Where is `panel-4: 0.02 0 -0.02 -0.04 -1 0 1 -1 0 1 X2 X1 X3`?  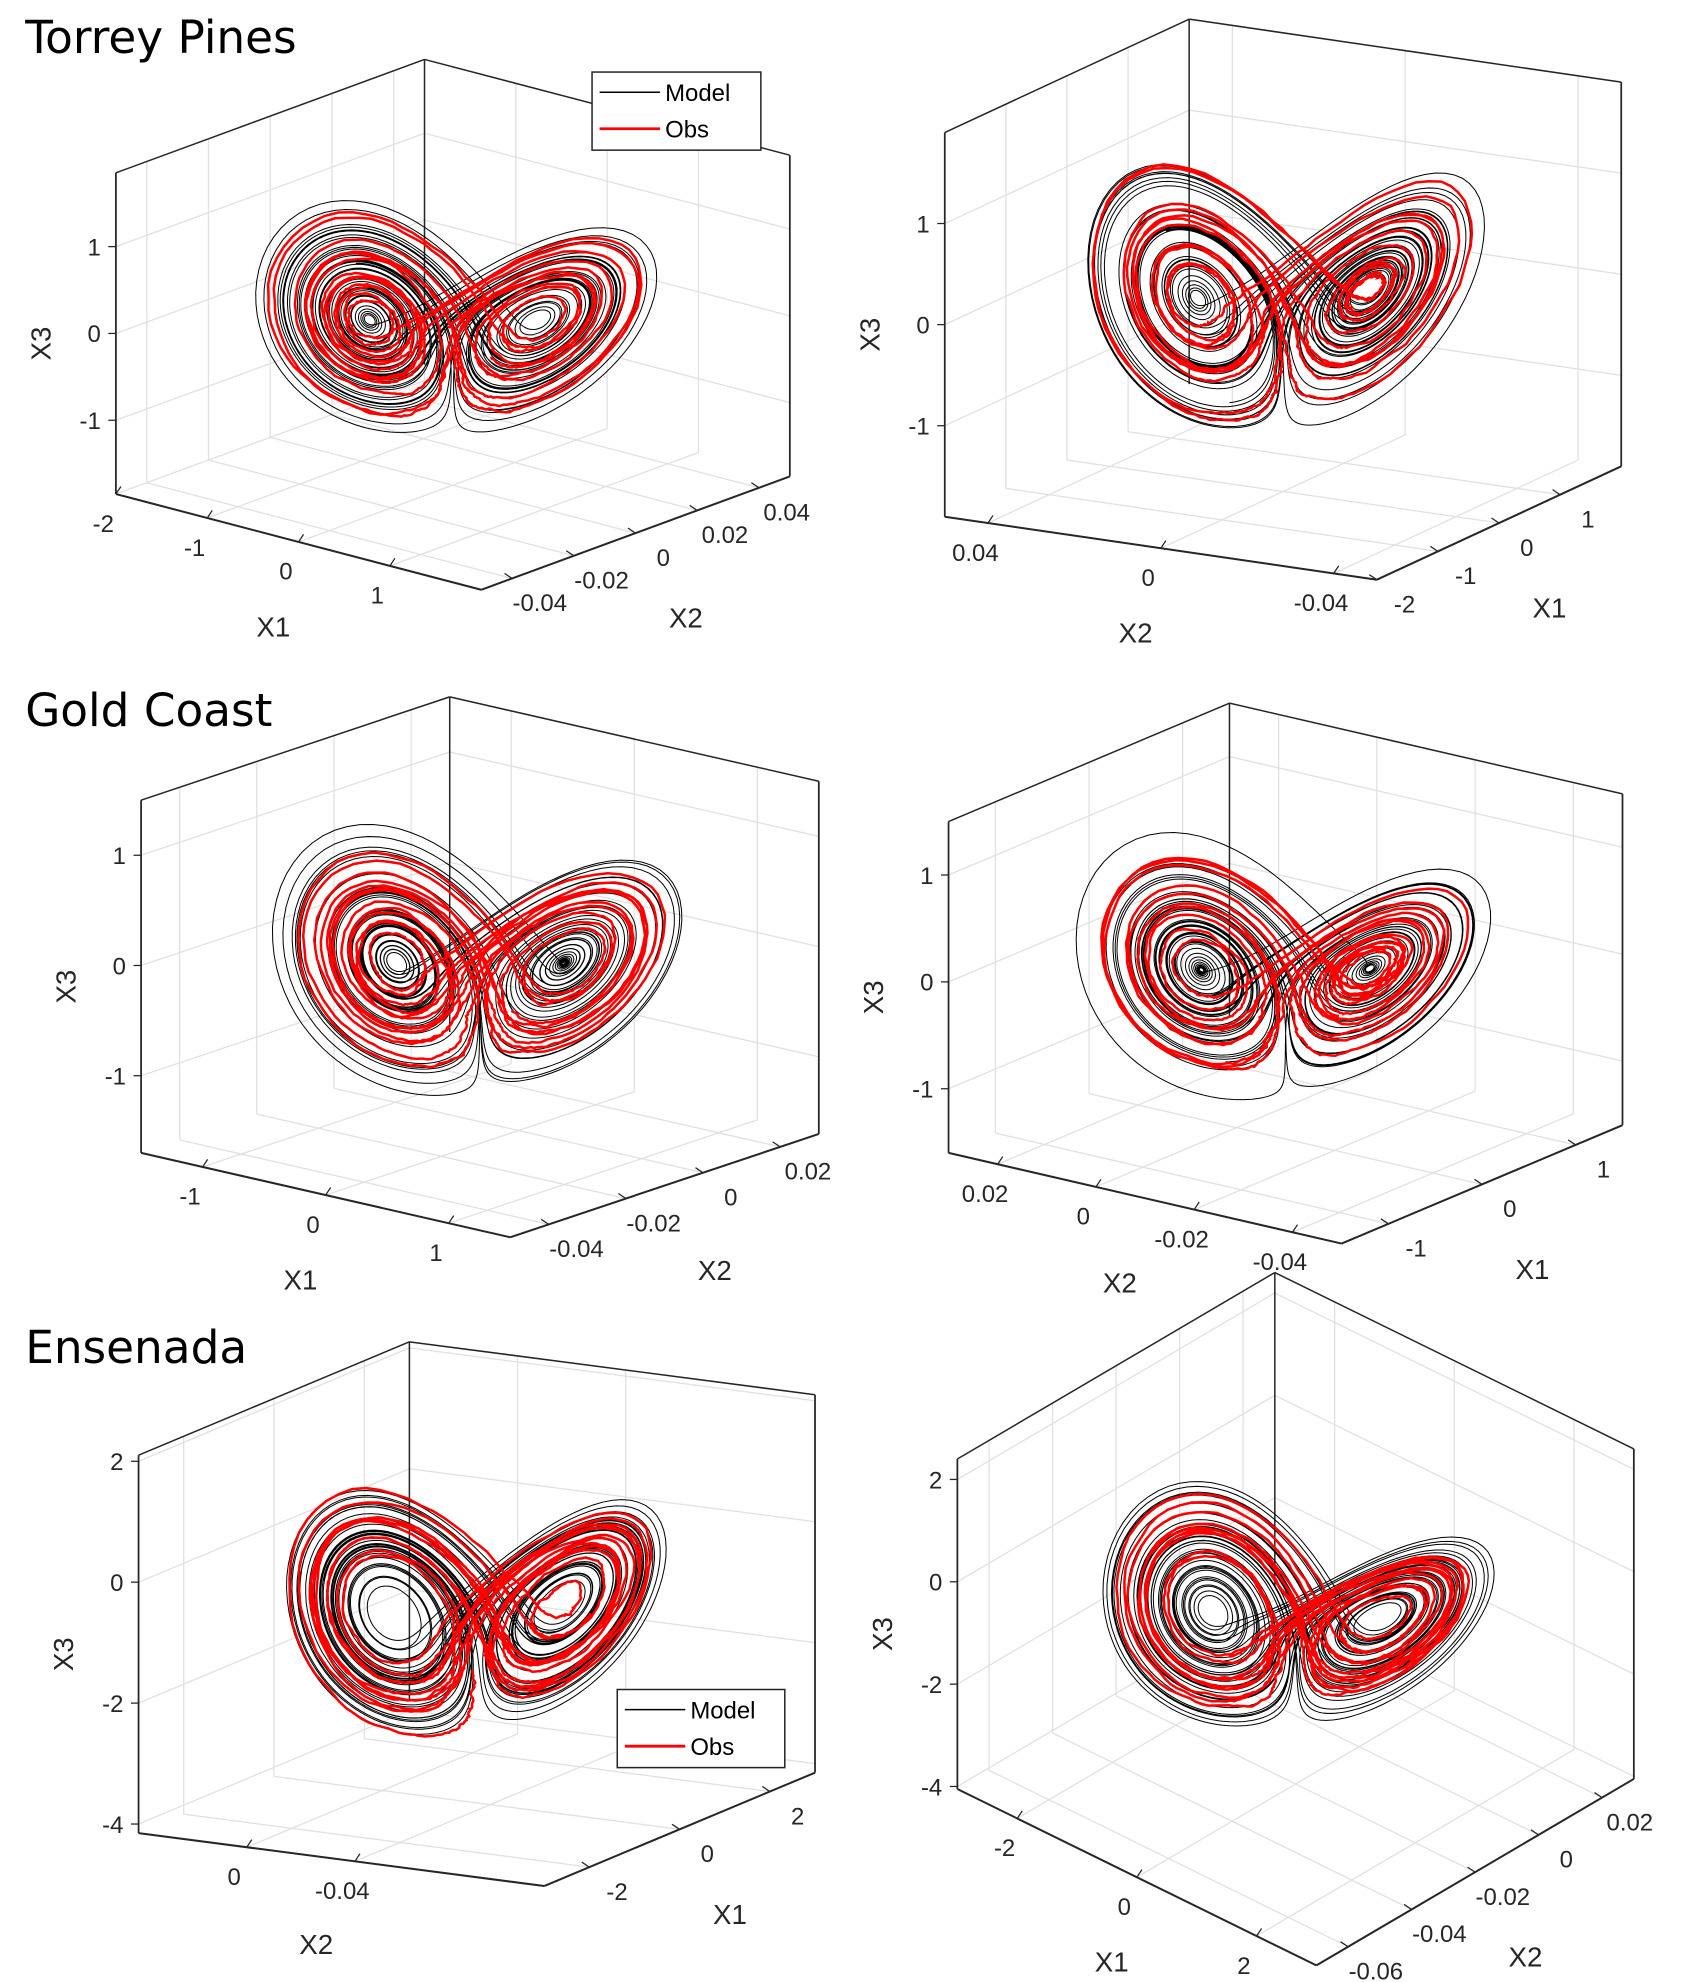 panel-4: 0.02 0 -0.02 -0.04 -1 0 1 -1 0 1 X2 X1 X3 is located at coordinates (1241, 1000).